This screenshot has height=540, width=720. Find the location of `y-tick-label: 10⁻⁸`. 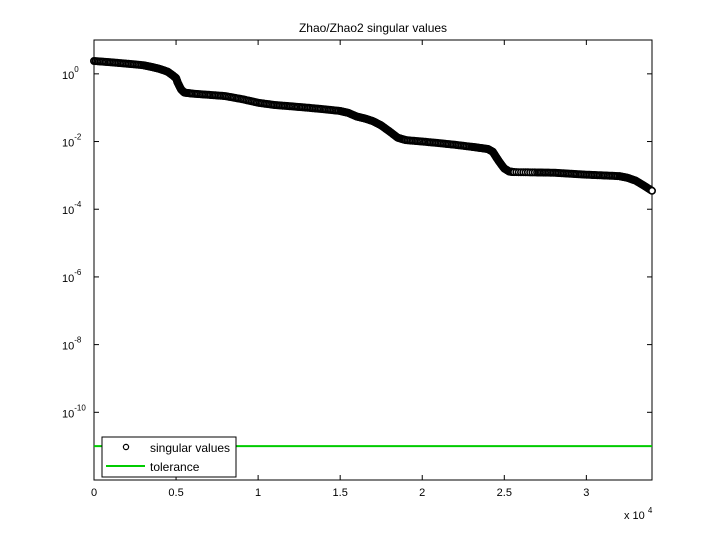

y-tick-label: 10⁻⁸ is located at coordinates (72, 344).